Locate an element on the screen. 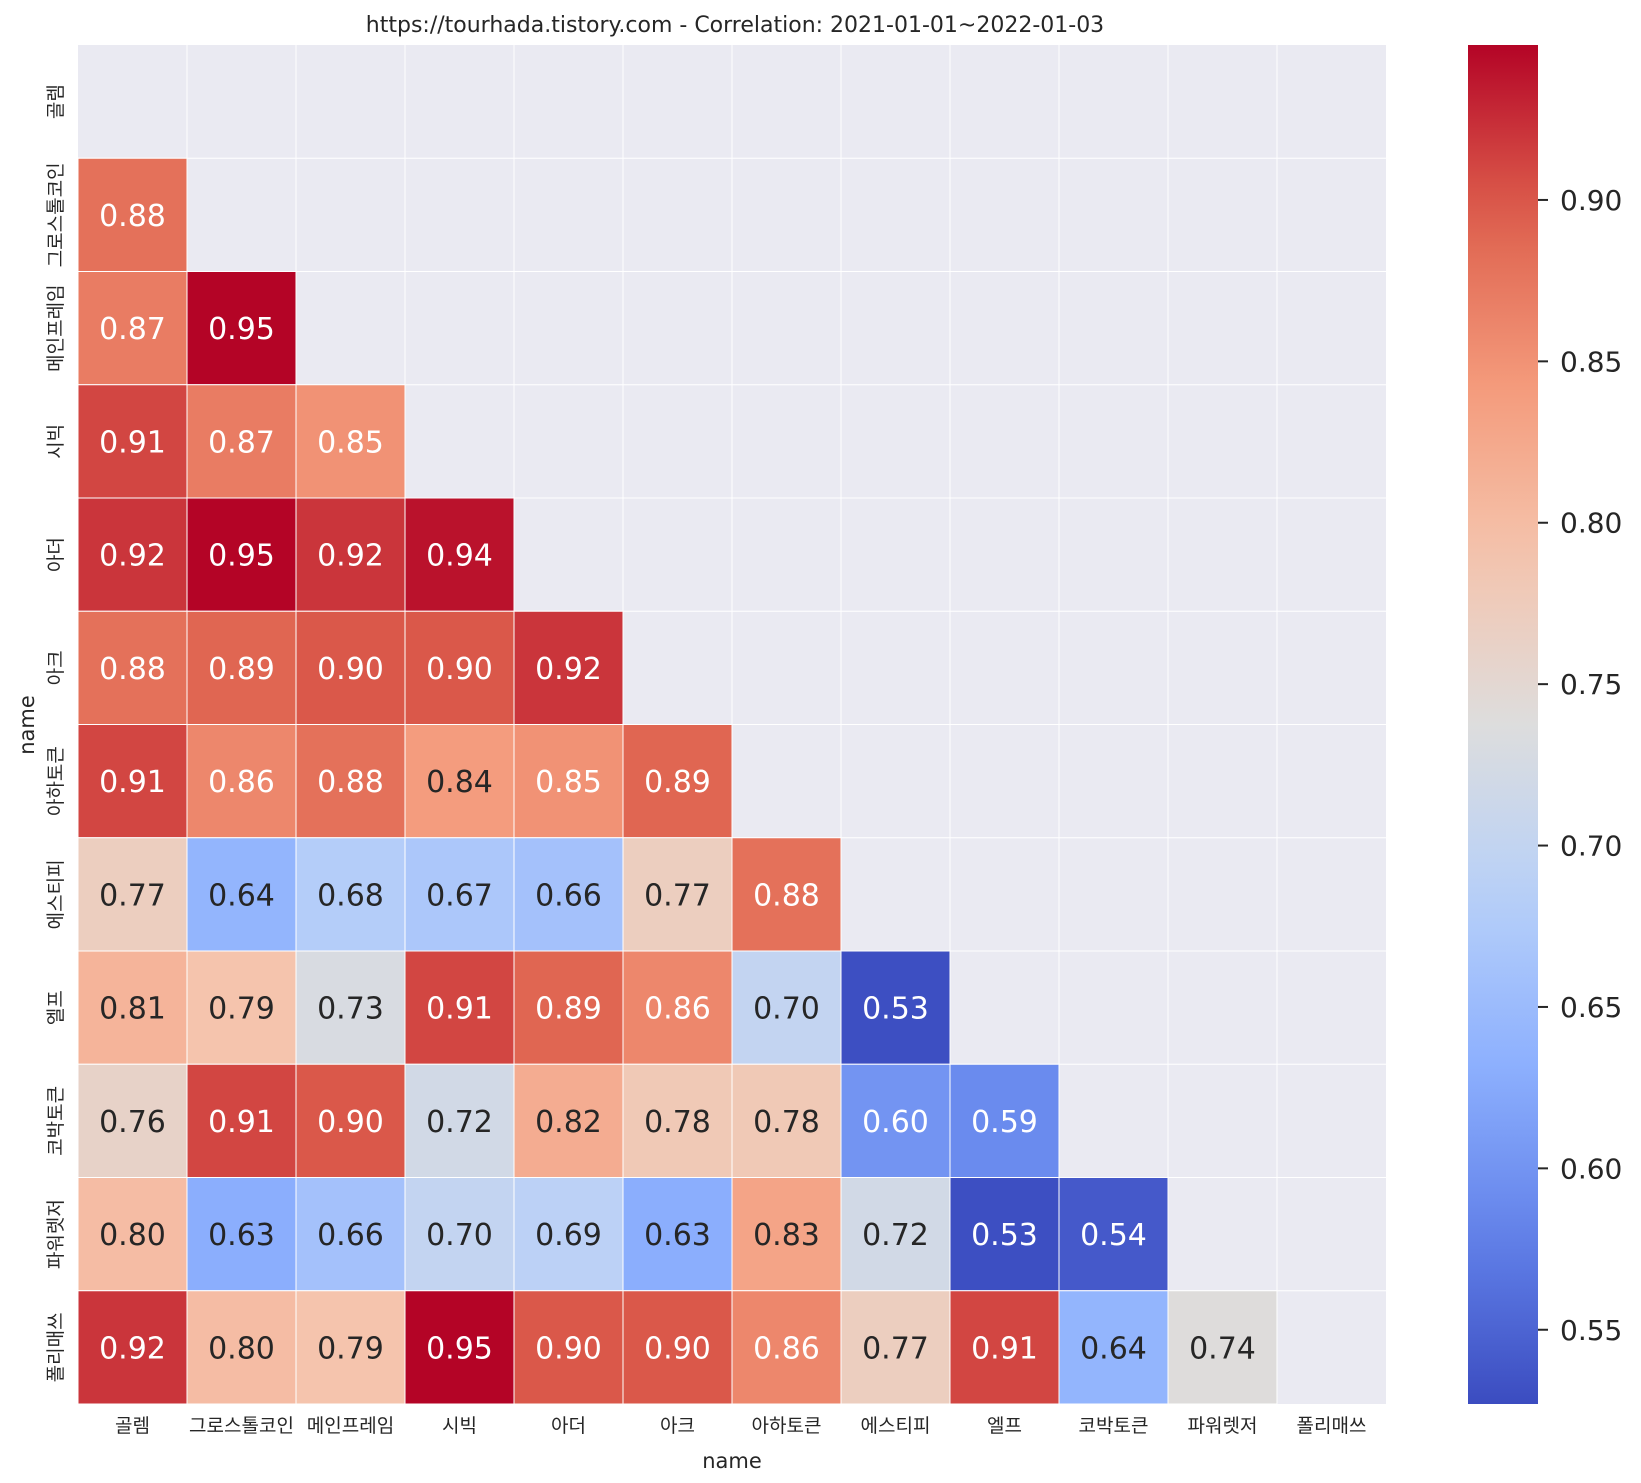 This screenshot has width=1641, height=1483. heatmap-cell-label-9-6: 0.78 is located at coordinates (786, 1122).